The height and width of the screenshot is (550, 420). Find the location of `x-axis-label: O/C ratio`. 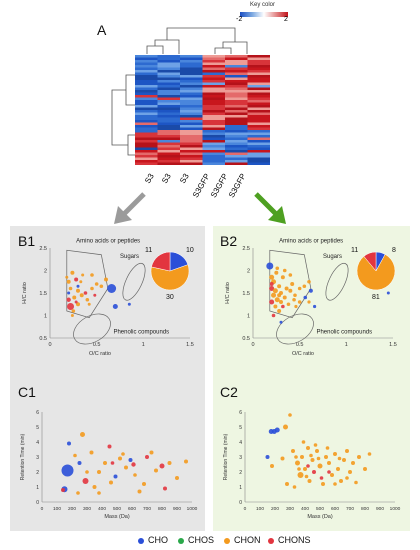

x-axis-label: O/C ratio is located at coordinates (303, 354).